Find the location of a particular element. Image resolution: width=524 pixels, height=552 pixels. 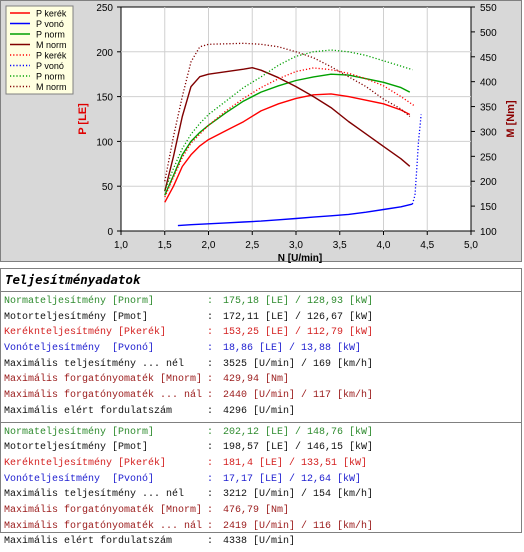

report-row-value: 202,12 [LE] / 148,76 [kW] is located at coordinates (298, 433).